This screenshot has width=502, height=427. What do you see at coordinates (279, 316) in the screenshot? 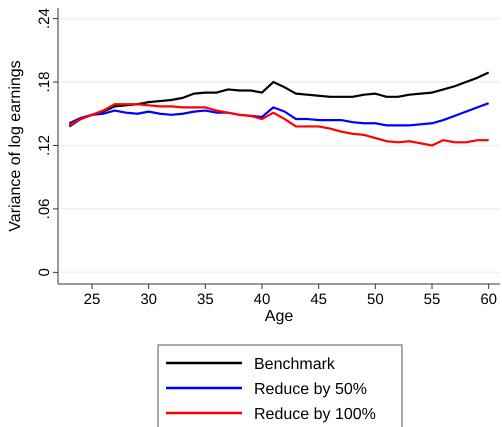
I see `x-axis-title: Age` at bounding box center [279, 316].